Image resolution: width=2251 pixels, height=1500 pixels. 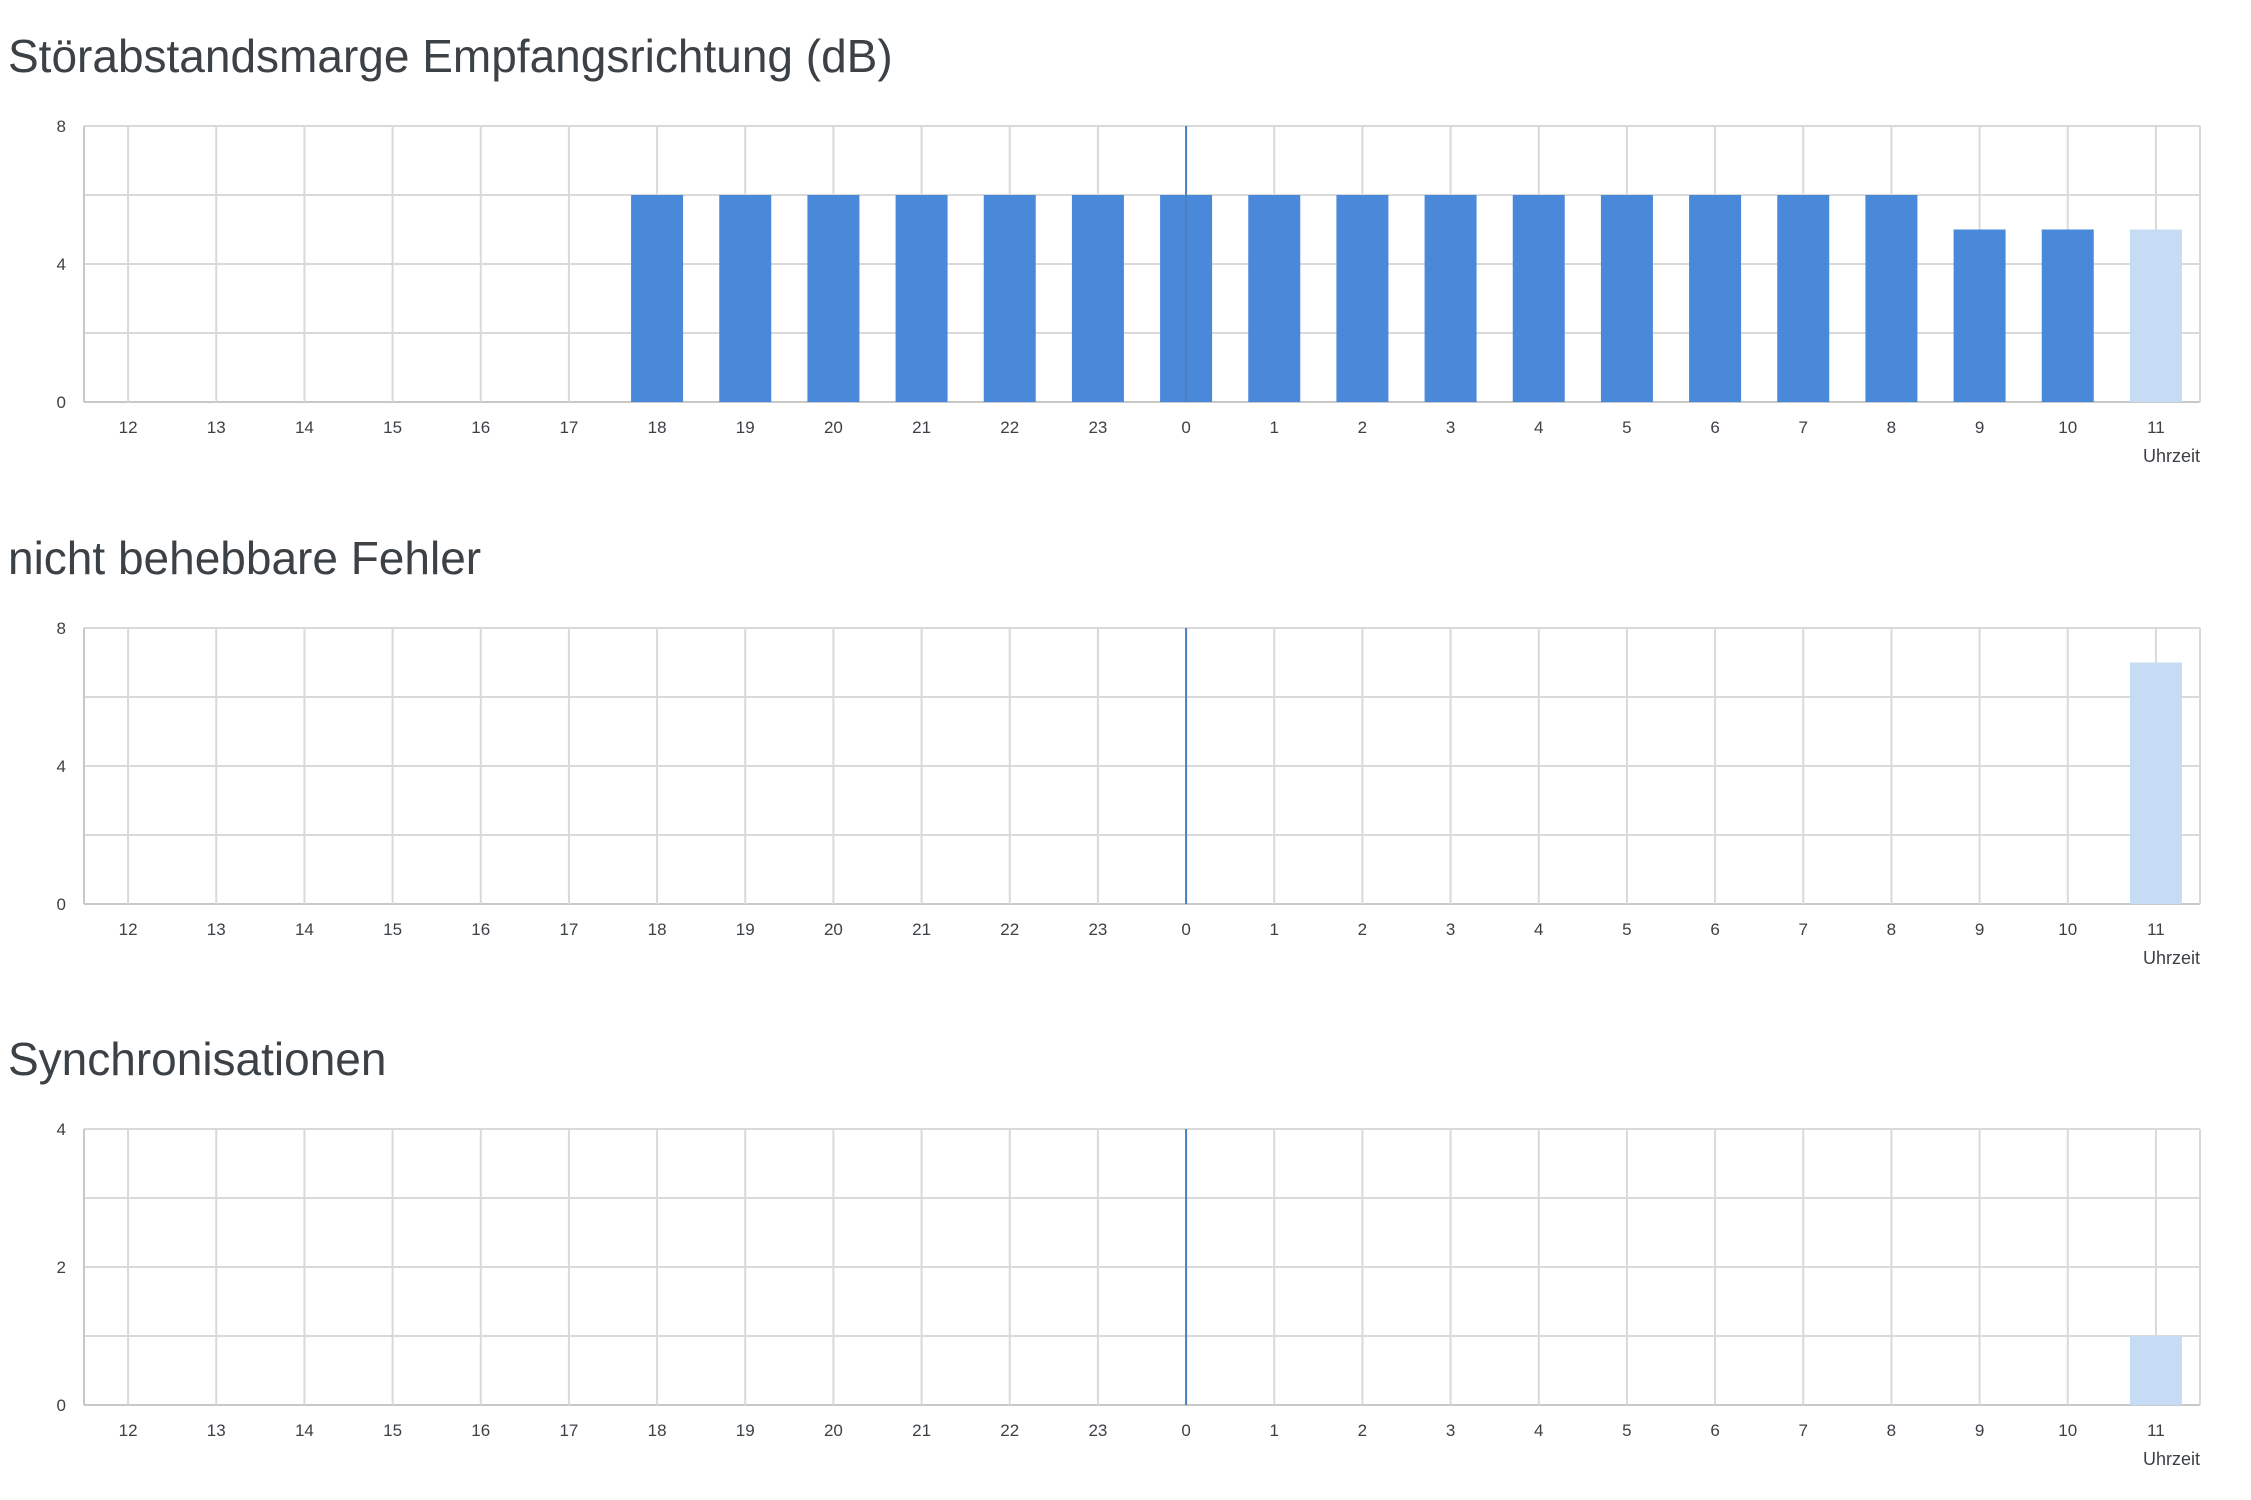 I want to click on x-tick-label: 6, so click(x=1714, y=1430).